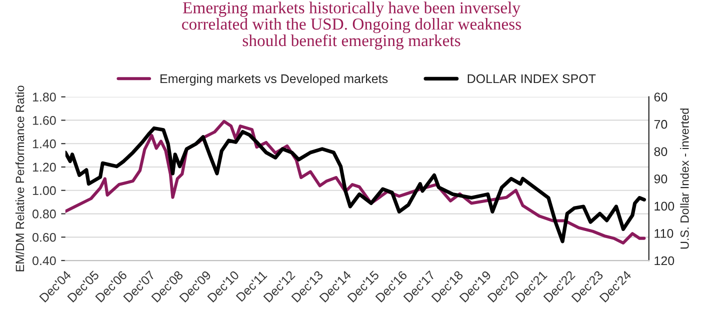  What do you see at coordinates (664, 206) in the screenshot?
I see `y2-tick-label: 100` at bounding box center [664, 206].